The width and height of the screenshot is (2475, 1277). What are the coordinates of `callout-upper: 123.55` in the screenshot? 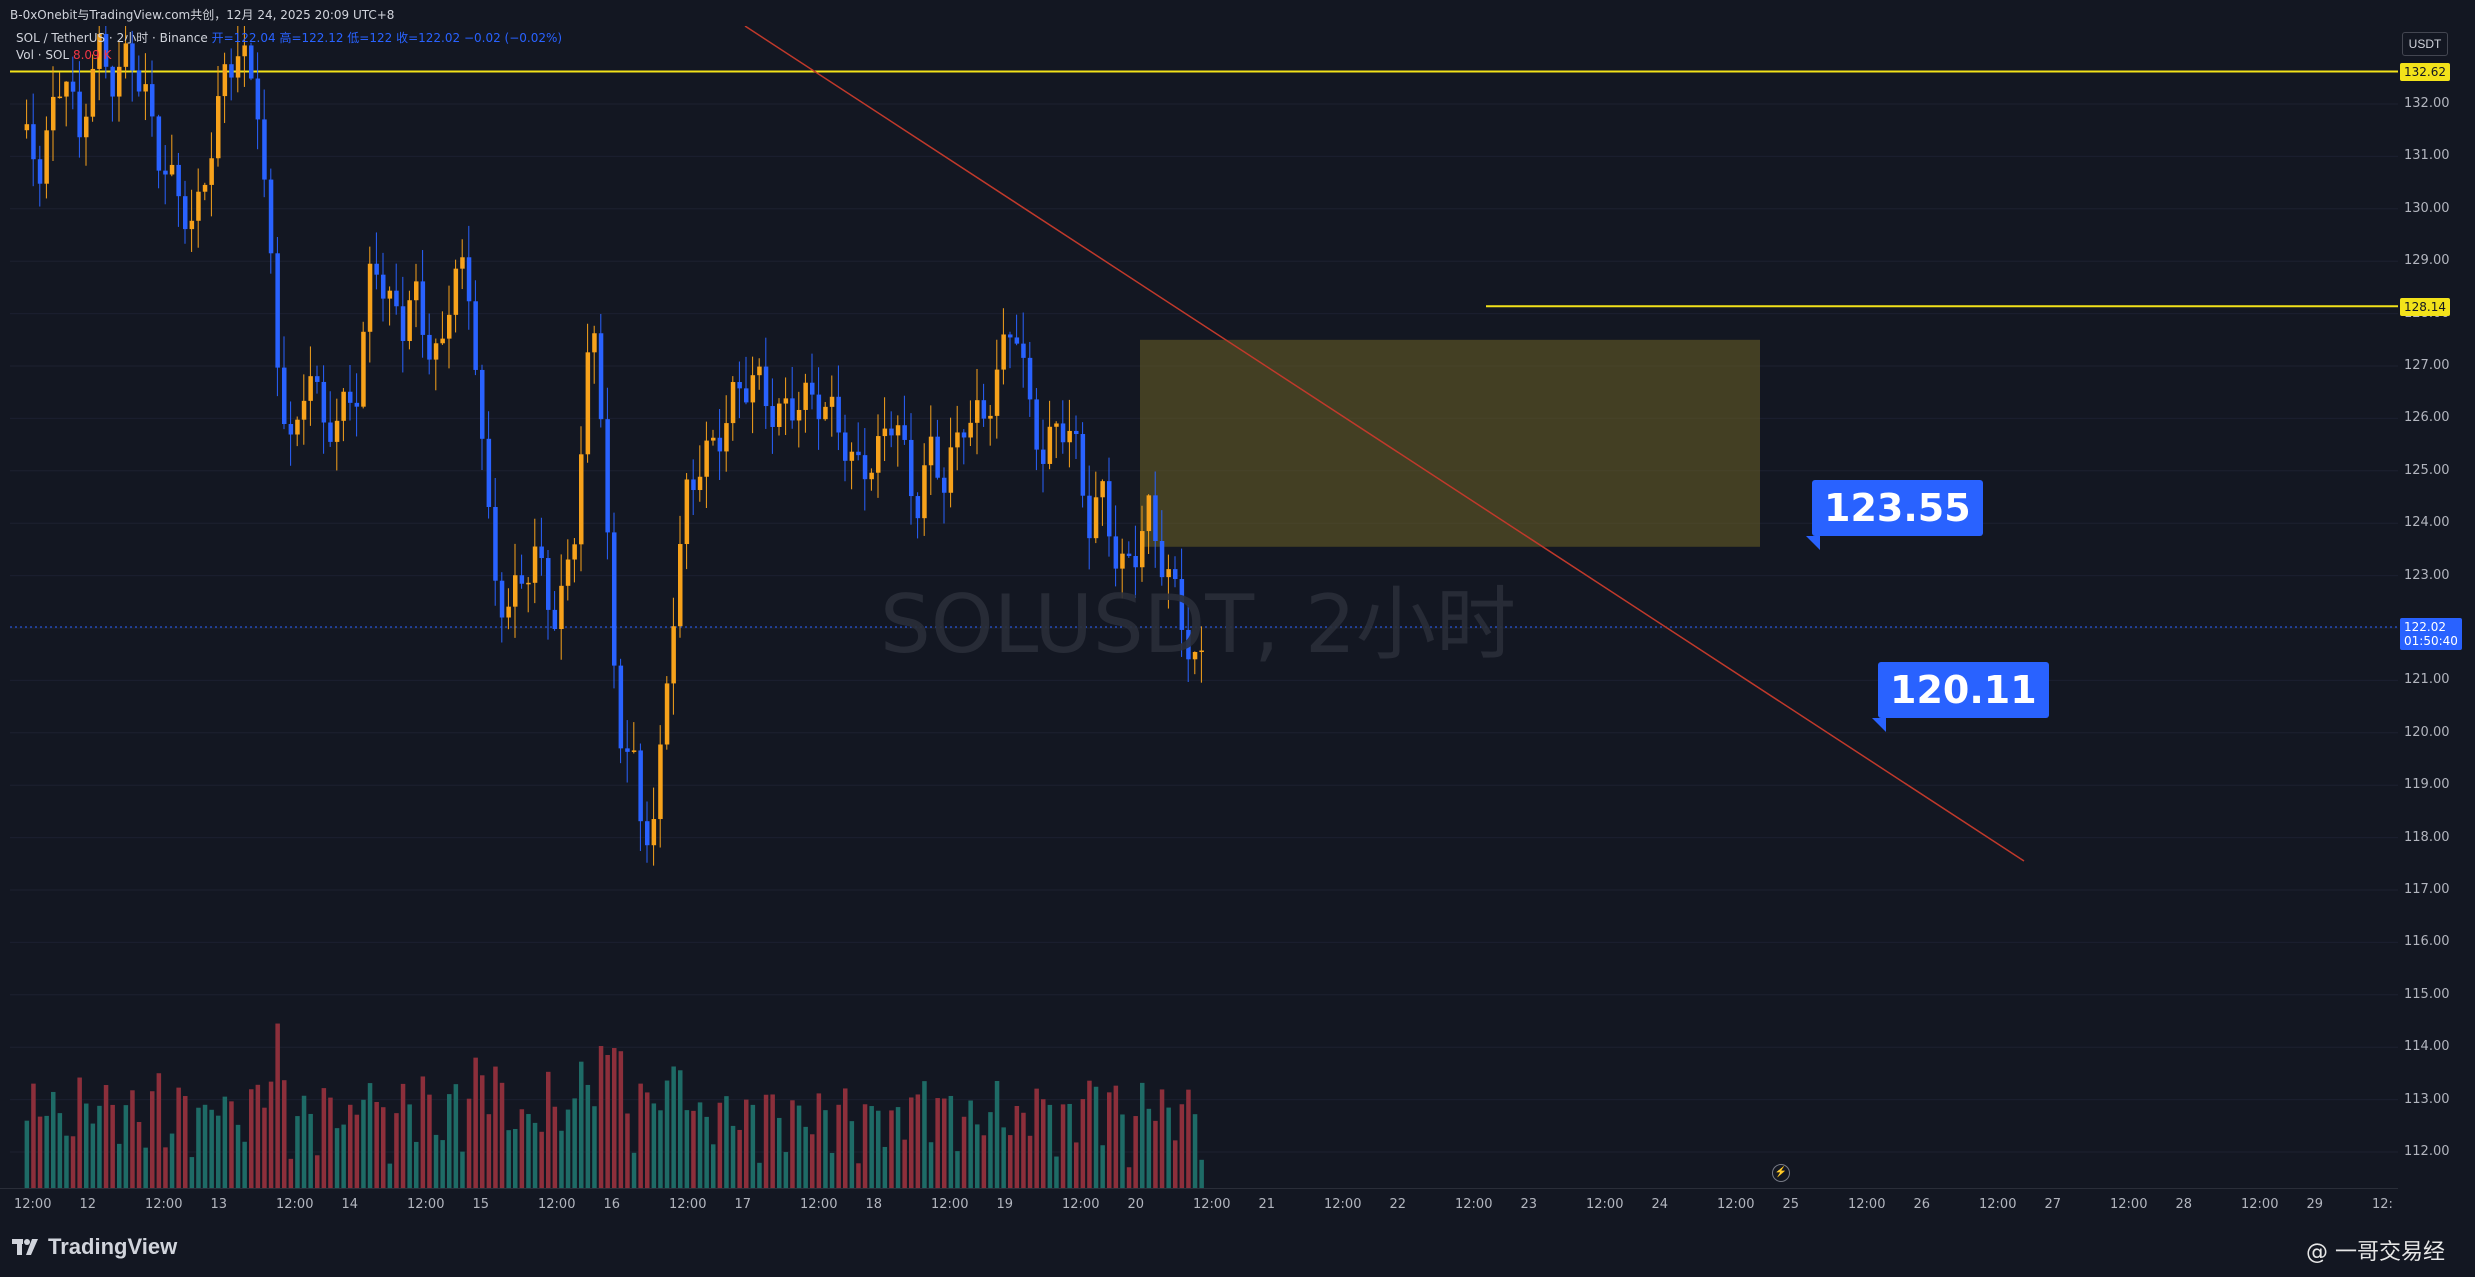 It's located at (1894, 515).